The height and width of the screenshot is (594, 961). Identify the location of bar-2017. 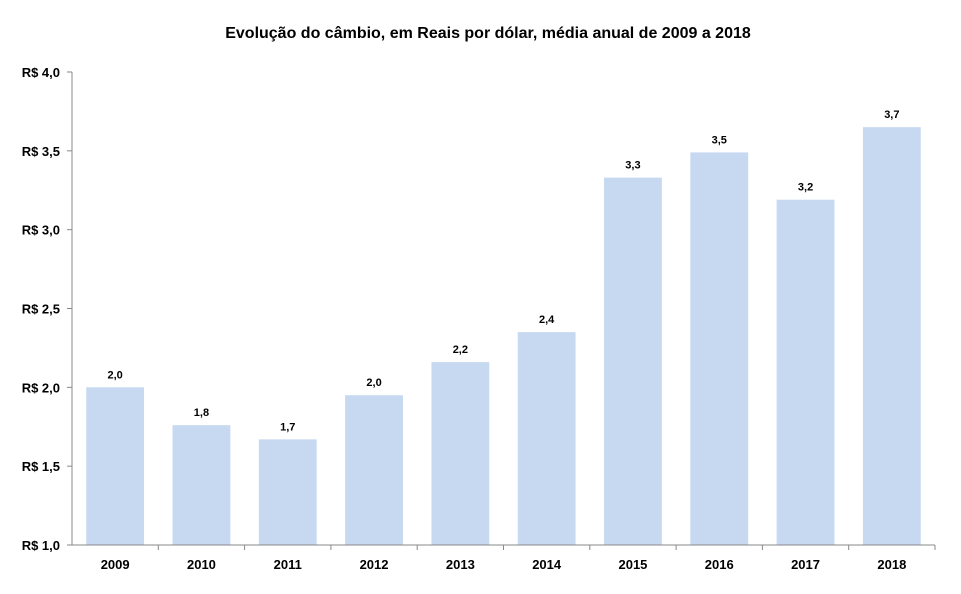
(805, 372).